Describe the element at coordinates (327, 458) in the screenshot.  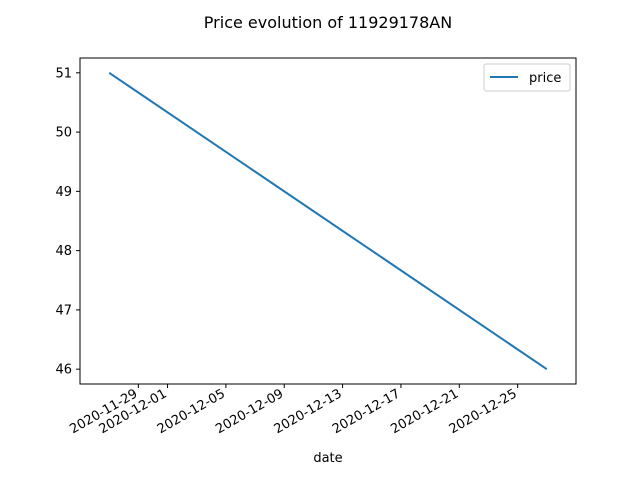
I see `x-axis-label: date` at that location.